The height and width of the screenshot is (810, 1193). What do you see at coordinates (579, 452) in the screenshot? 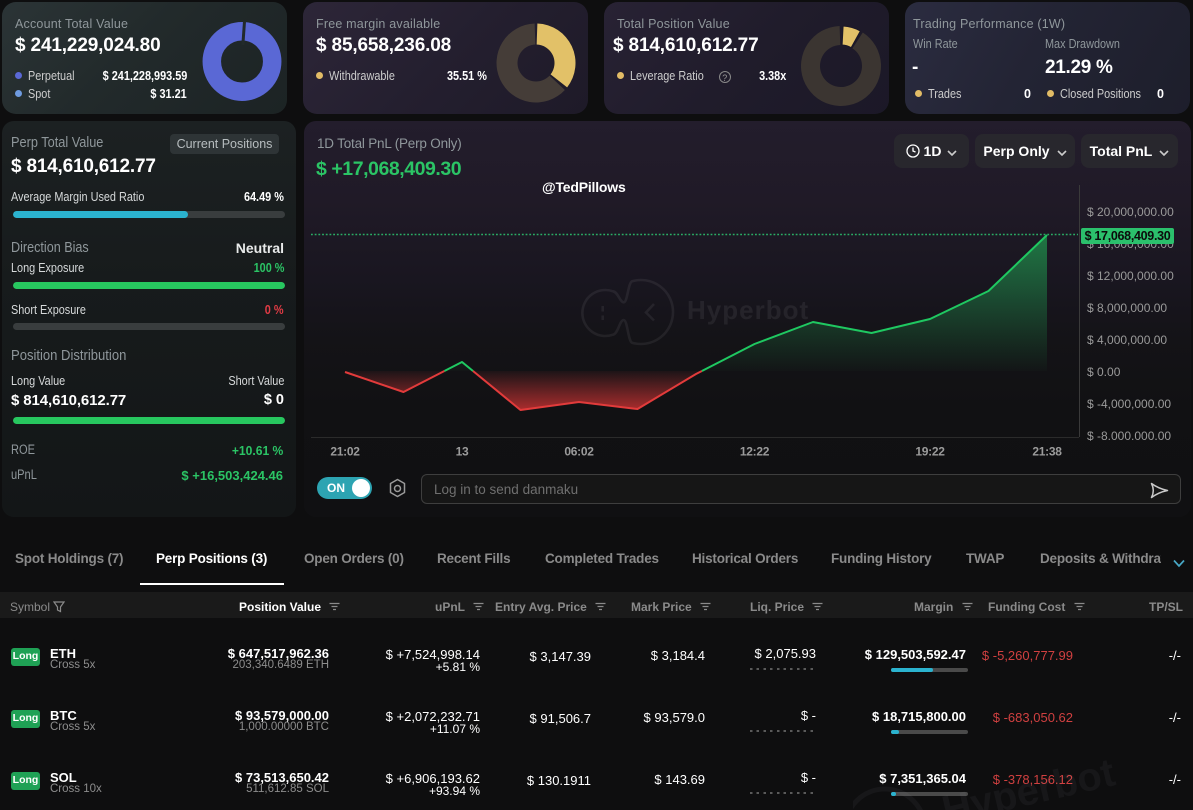
I see `svg-text: 06:02` at bounding box center [579, 452].